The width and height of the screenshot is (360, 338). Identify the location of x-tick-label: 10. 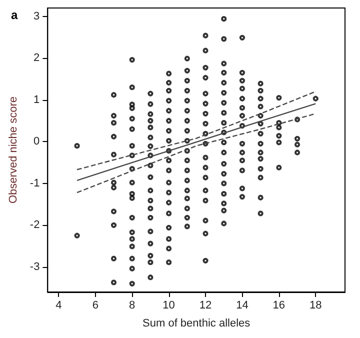
(168, 306).